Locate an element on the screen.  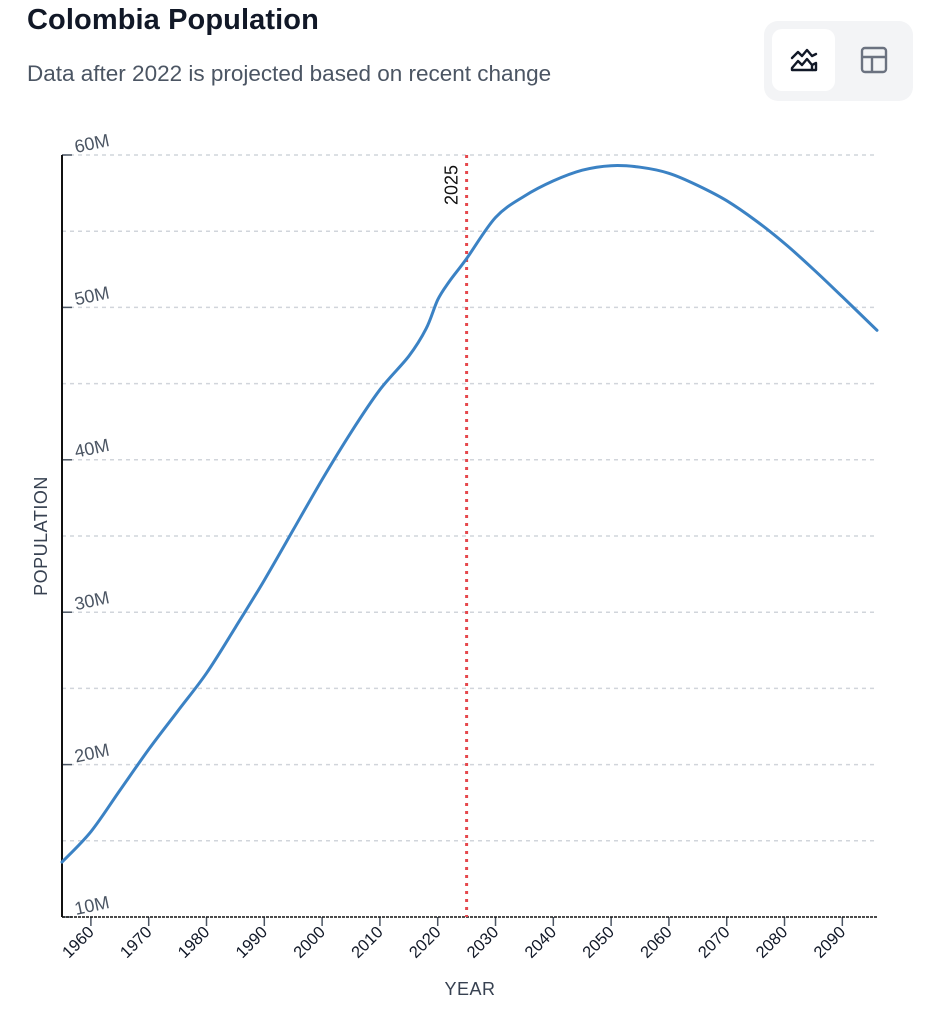
x-tick-label: 2040 is located at coordinates (540, 942).